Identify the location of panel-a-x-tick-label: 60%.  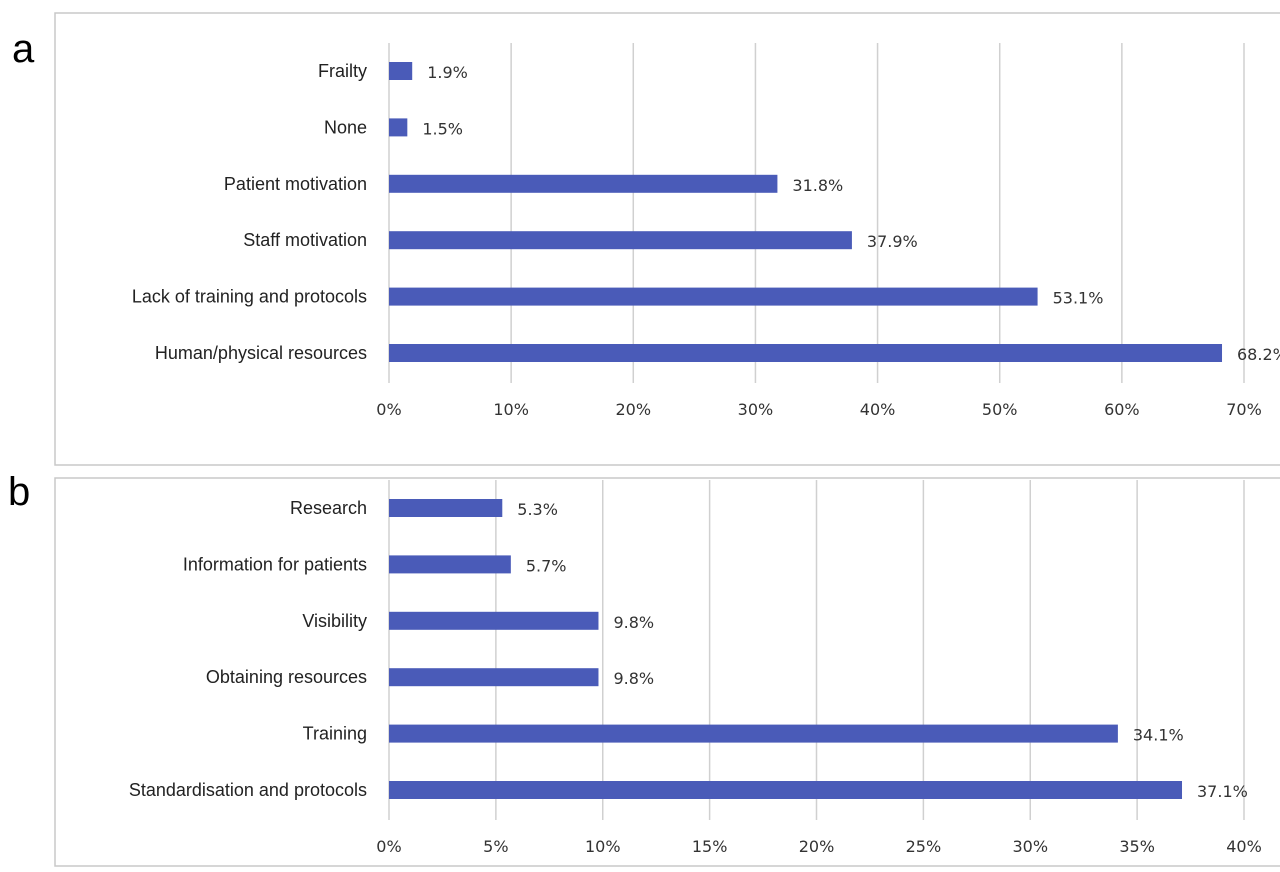
(1122, 409).